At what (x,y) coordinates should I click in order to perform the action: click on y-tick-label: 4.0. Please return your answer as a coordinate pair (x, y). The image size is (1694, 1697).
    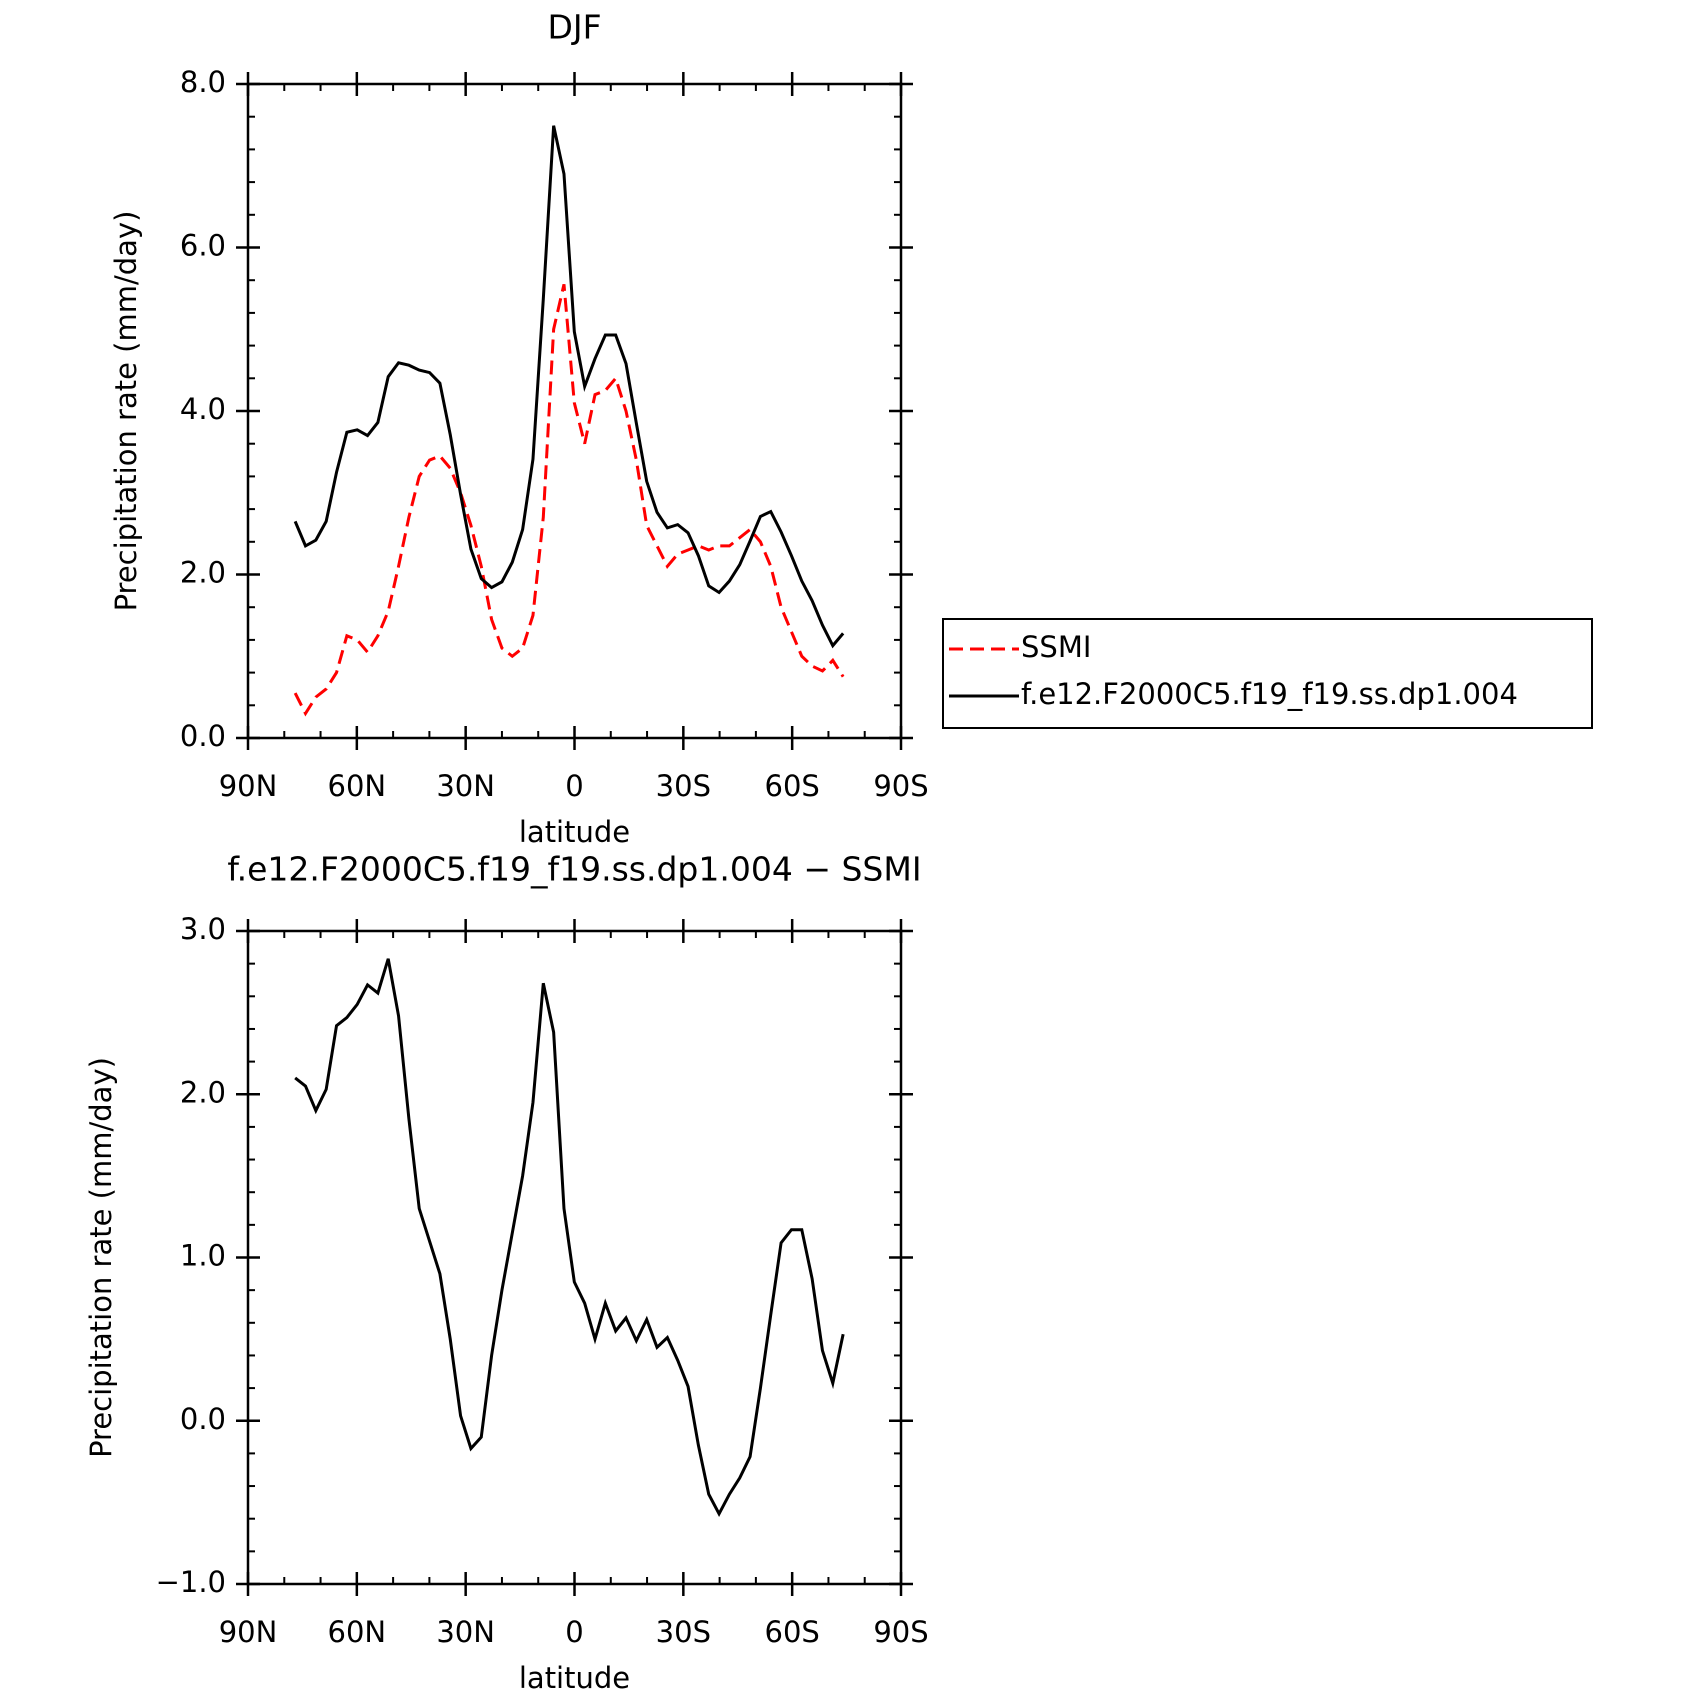
    Looking at the image, I should click on (203, 409).